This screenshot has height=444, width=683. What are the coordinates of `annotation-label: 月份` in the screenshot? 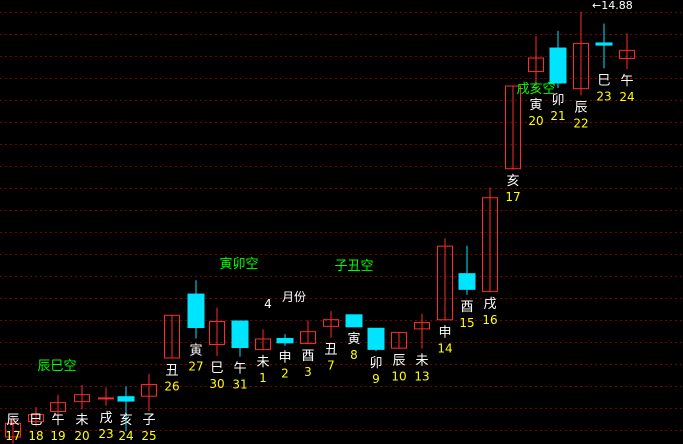 It's located at (294, 297).